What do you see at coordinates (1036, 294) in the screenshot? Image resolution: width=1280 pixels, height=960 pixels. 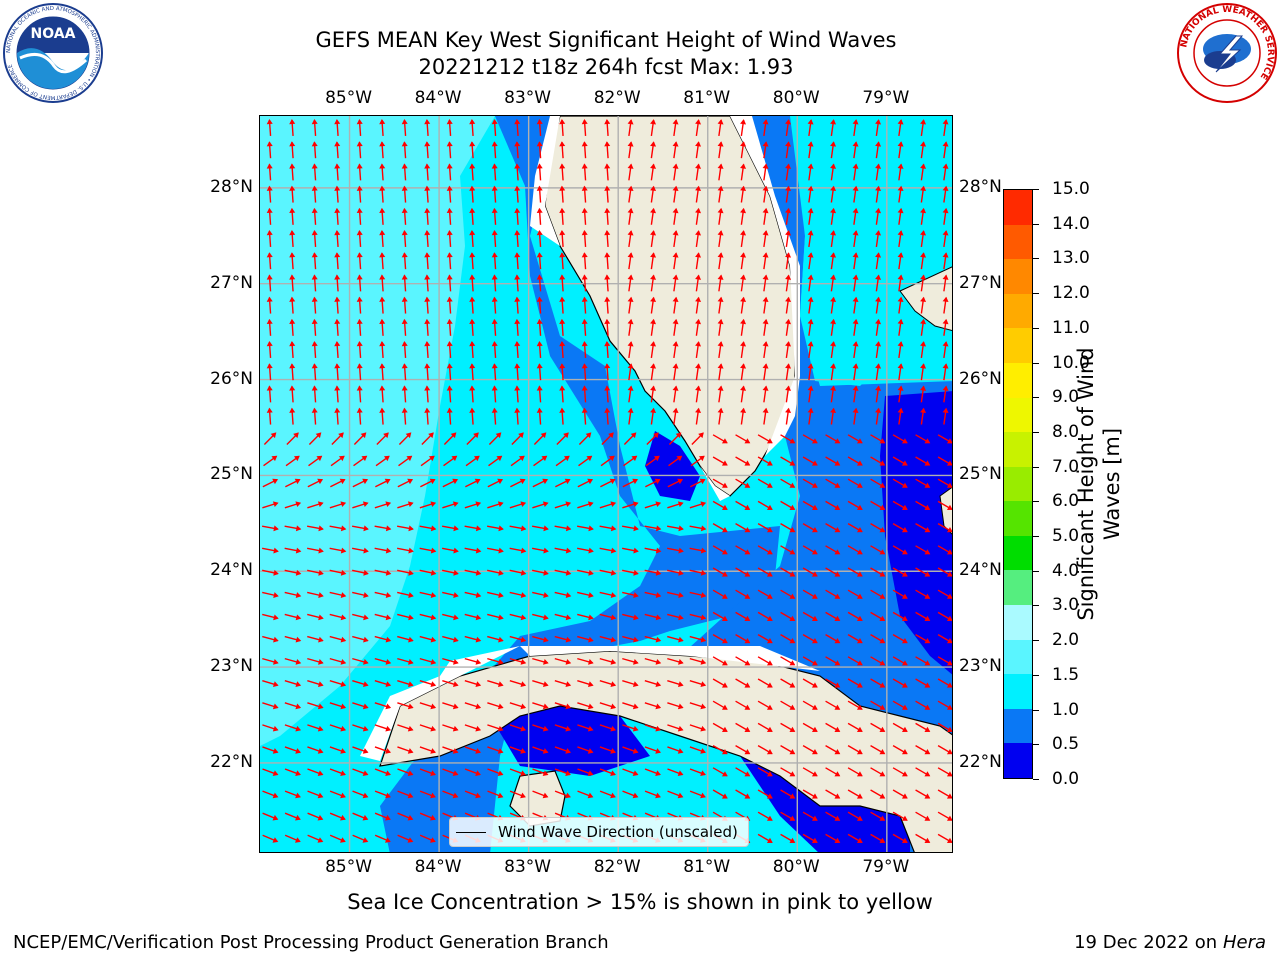 I see `colorbar-tick` at bounding box center [1036, 294].